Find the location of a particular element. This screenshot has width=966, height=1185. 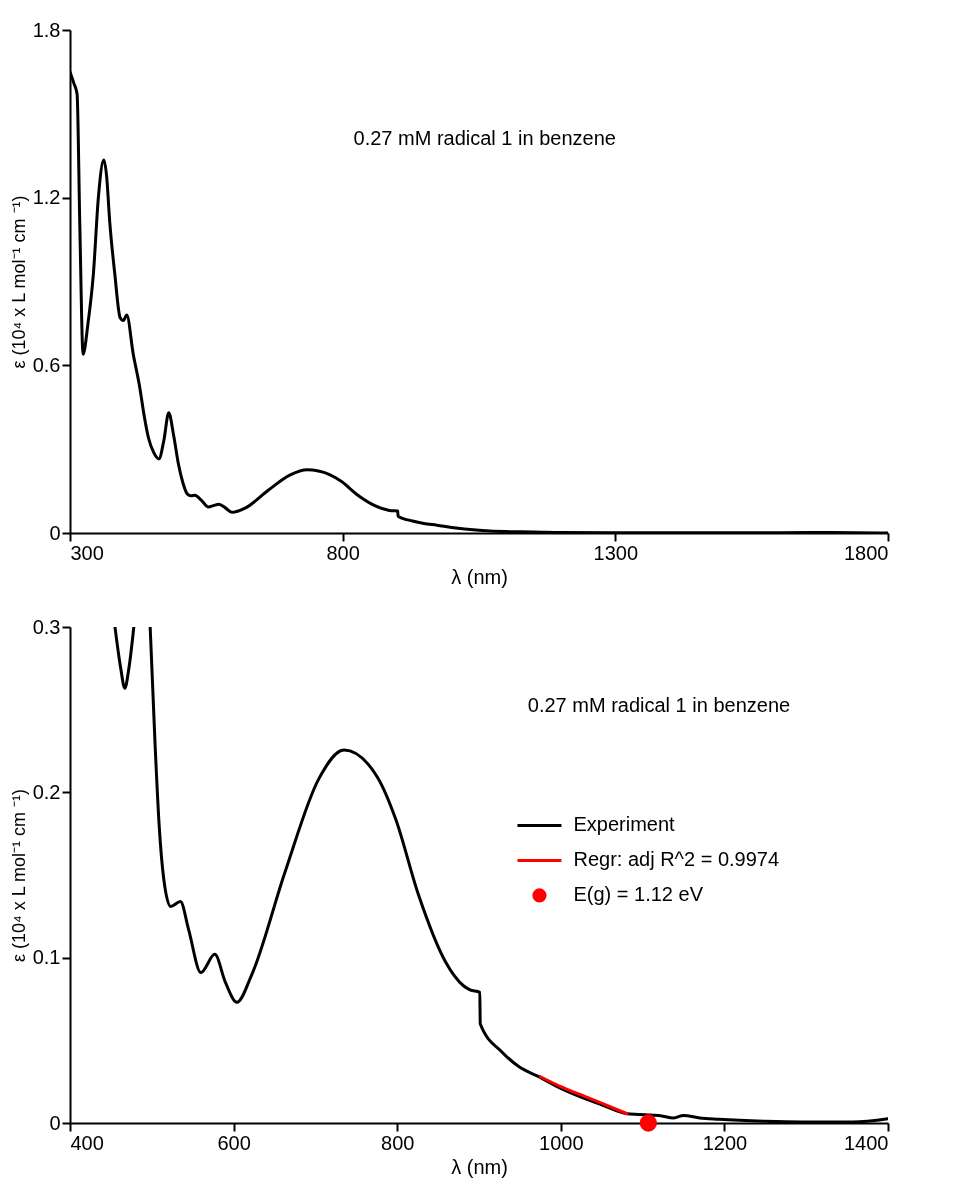

x-tick-label: 1400 is located at coordinates (866, 1142).